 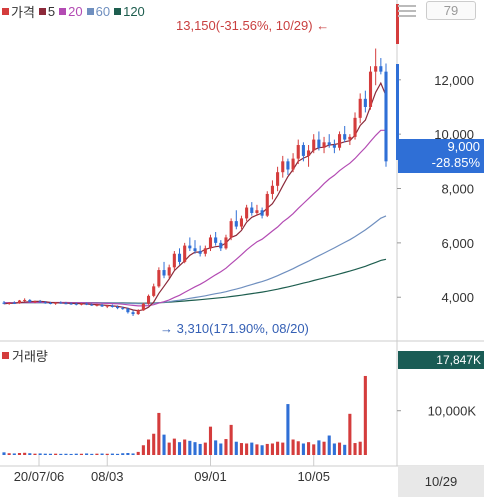 What do you see at coordinates (75, 11) in the screenshot?
I see `legend-ma20-label: 20` at bounding box center [75, 11].